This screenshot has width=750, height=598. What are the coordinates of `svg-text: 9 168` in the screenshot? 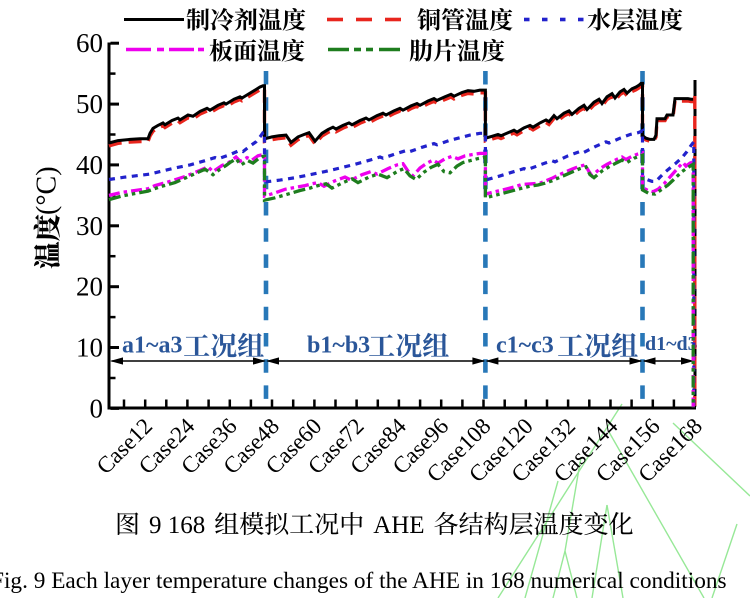 It's located at (177, 525).